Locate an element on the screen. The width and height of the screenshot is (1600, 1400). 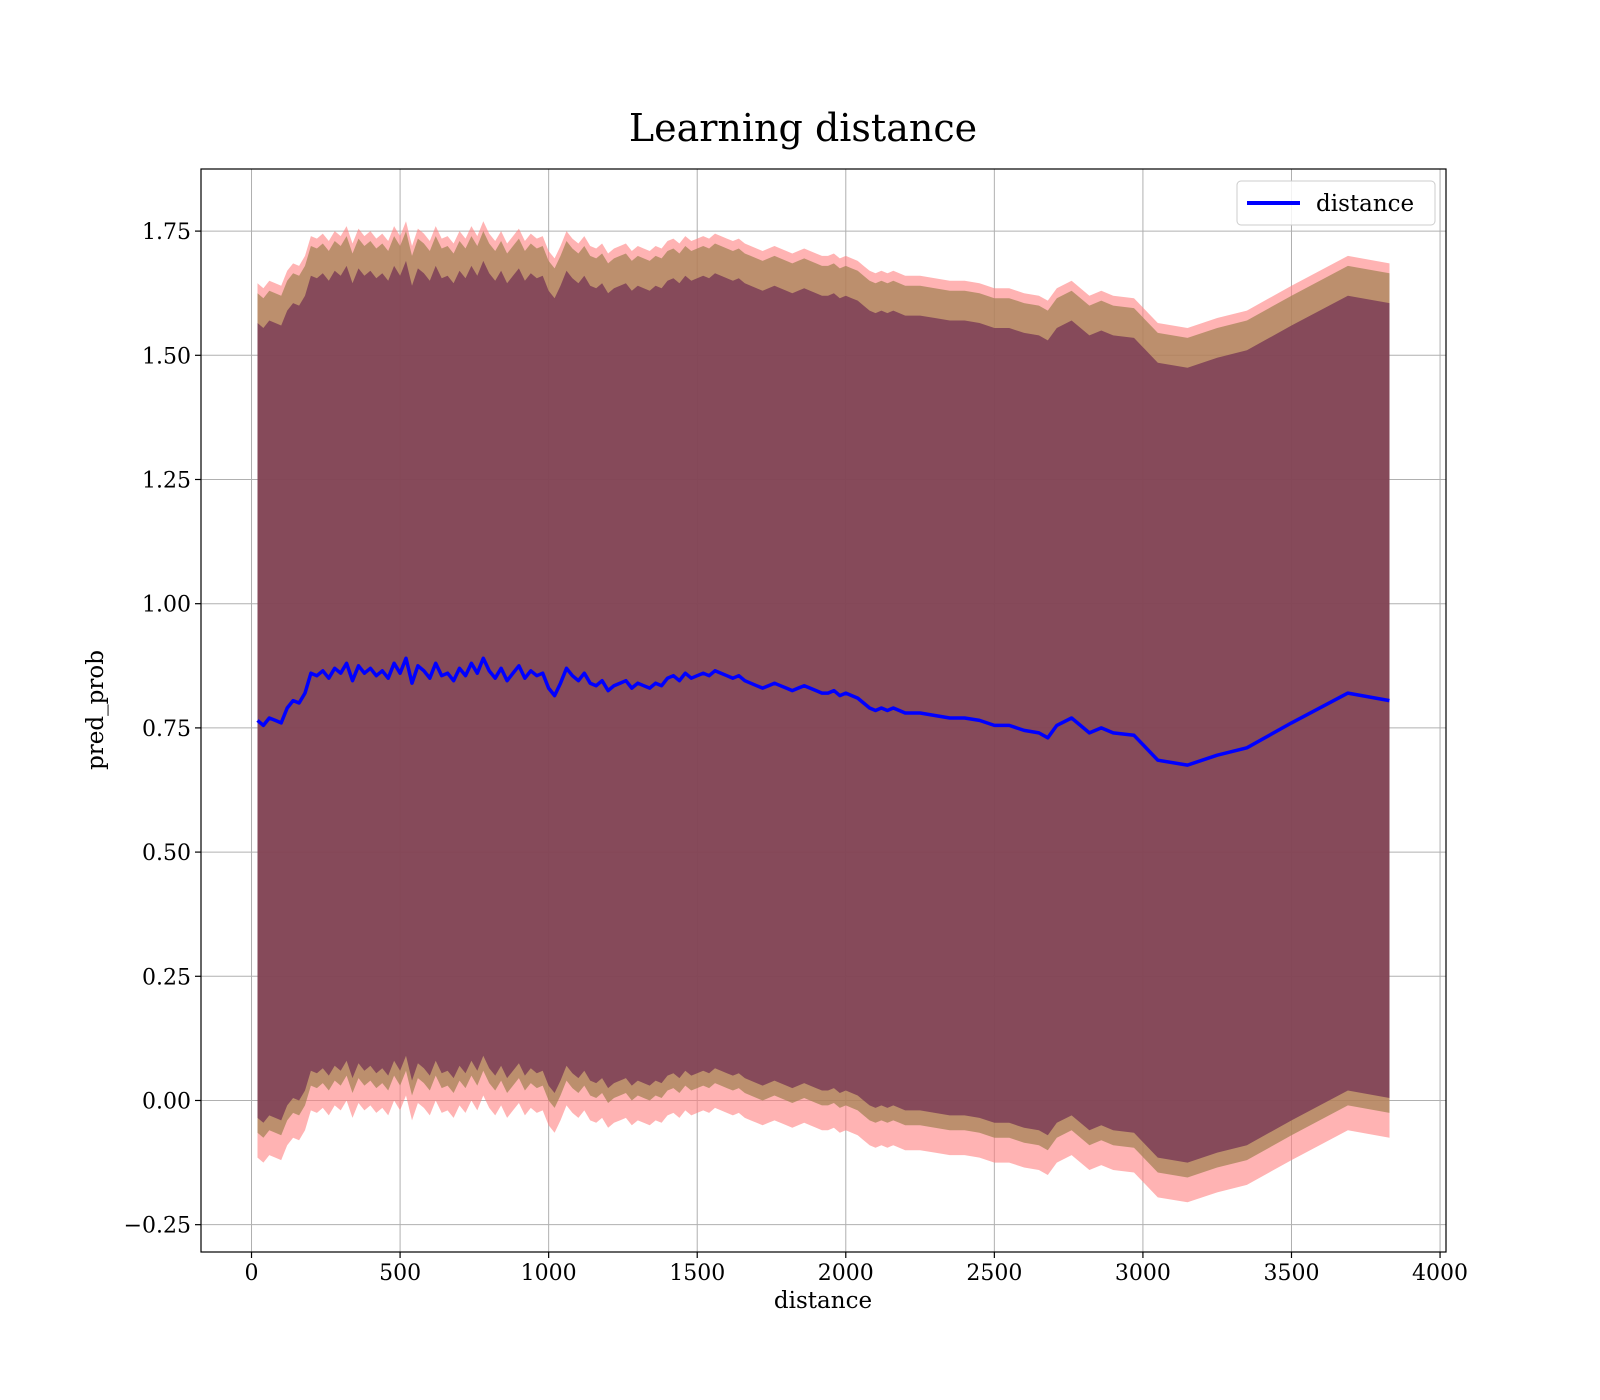
series-line-distance is located at coordinates (823, 711).